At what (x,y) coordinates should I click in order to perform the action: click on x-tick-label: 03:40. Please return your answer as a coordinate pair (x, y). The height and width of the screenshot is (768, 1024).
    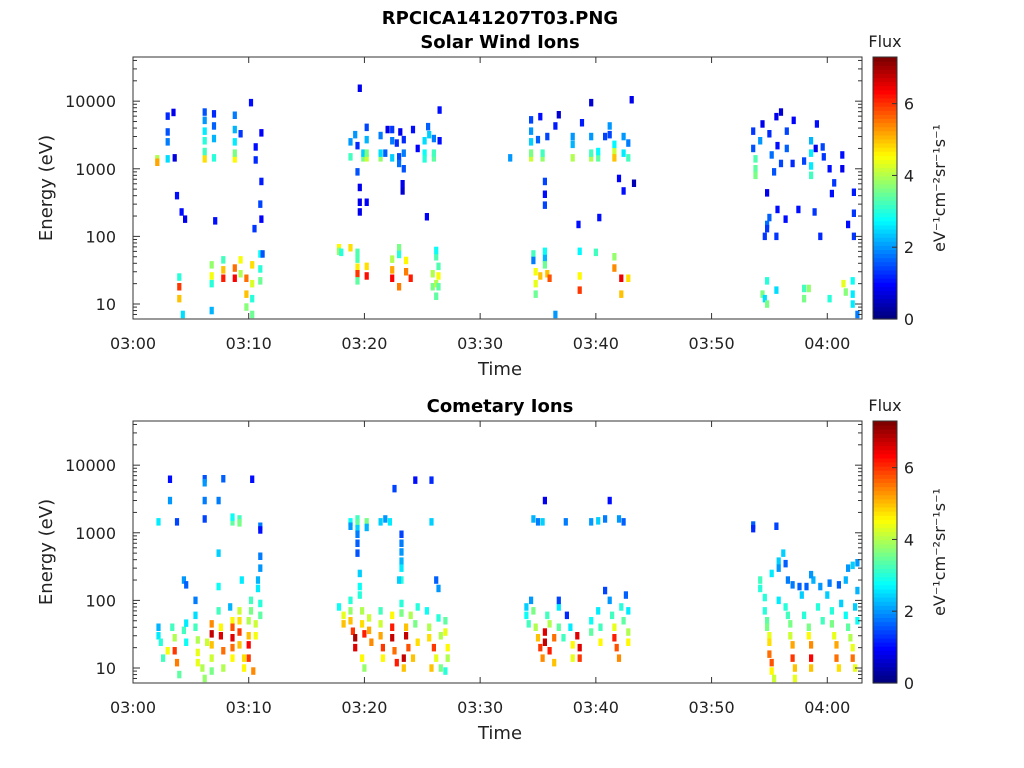
    Looking at the image, I should click on (596, 343).